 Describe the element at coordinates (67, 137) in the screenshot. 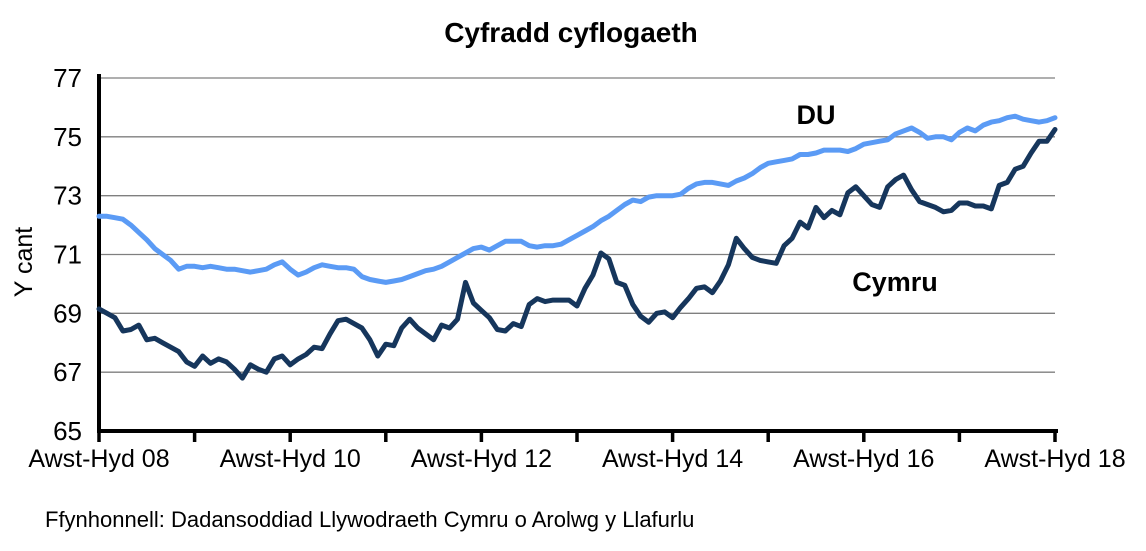

I see `y-tick-label-75: 75` at that location.